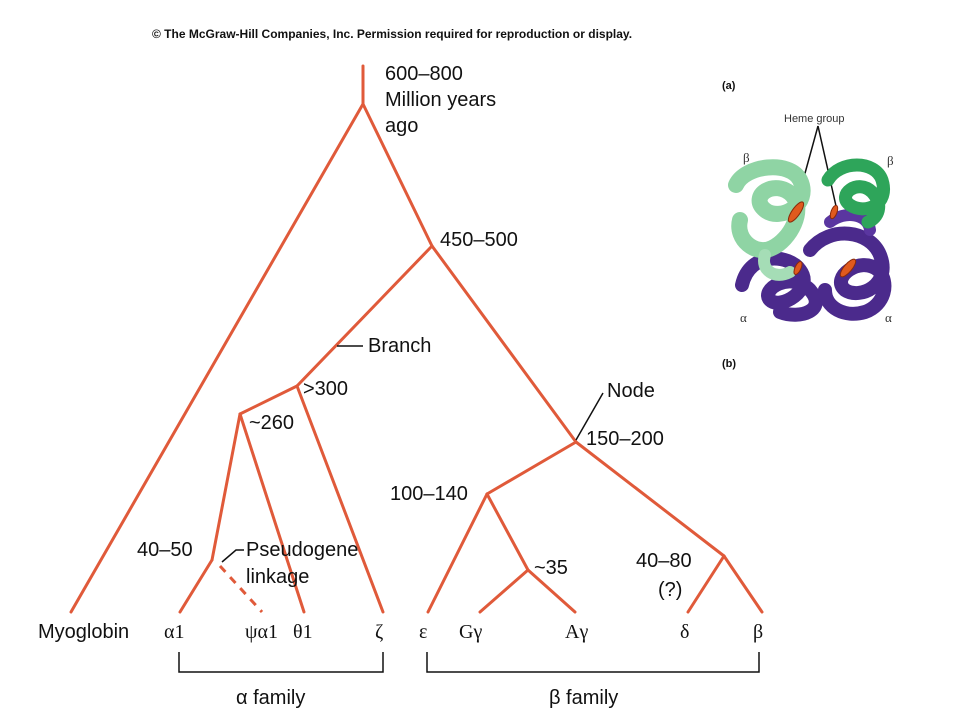  I want to click on beta-chain-left-tail, so click(777, 265).